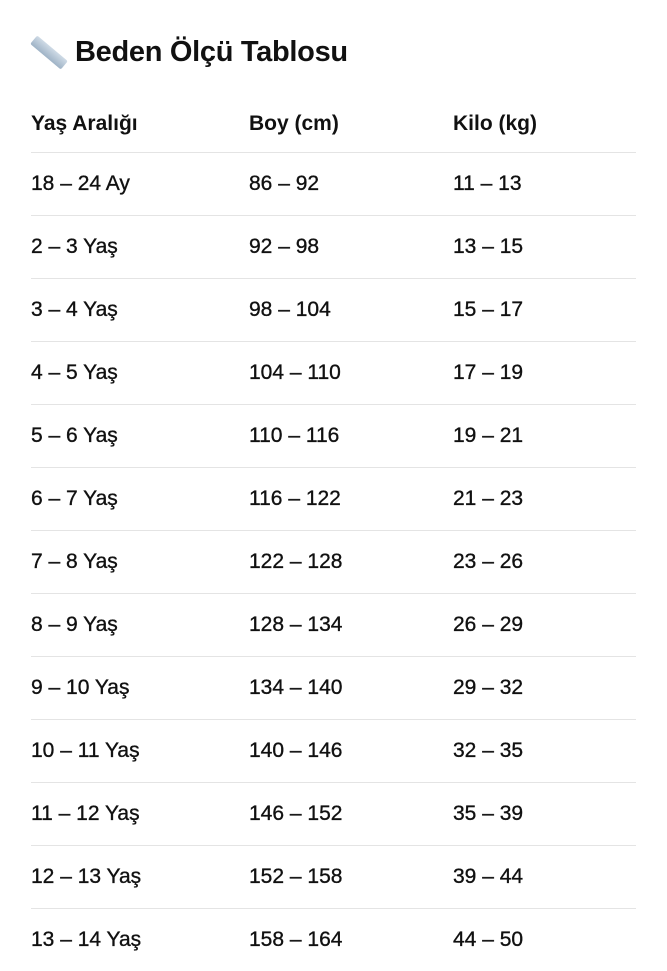 The image size is (667, 971). What do you see at coordinates (140, 499) in the screenshot?
I see `cell-age-range: 6 – 7 Yaş` at bounding box center [140, 499].